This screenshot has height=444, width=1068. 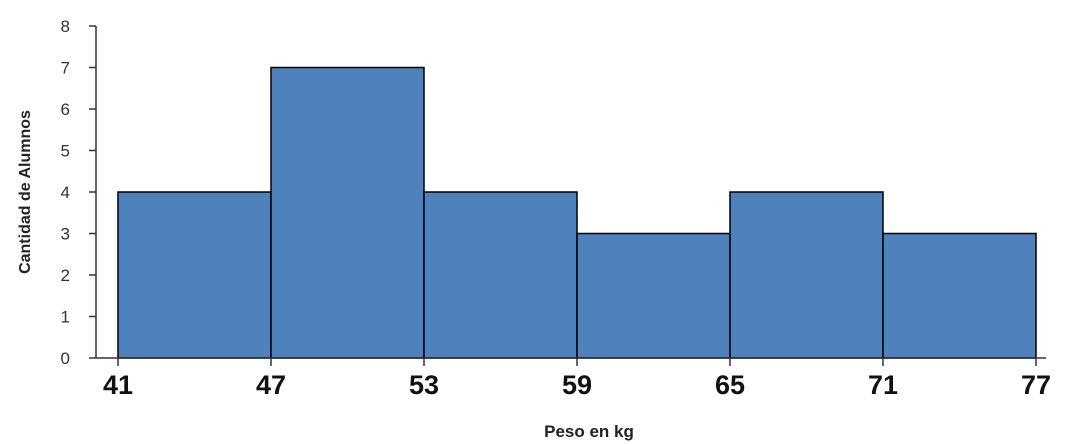 I want to click on x-tick-label-47: 47, so click(x=271, y=385).